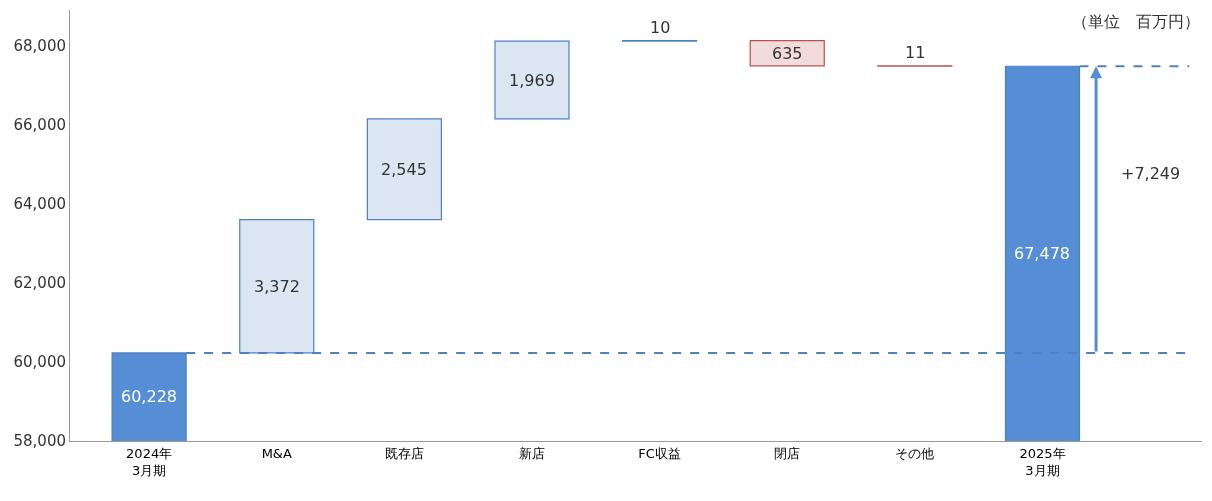 This screenshot has height=501, width=1212. Describe the element at coordinates (660, 27) in the screenshot. I see `data-label: 10` at that location.